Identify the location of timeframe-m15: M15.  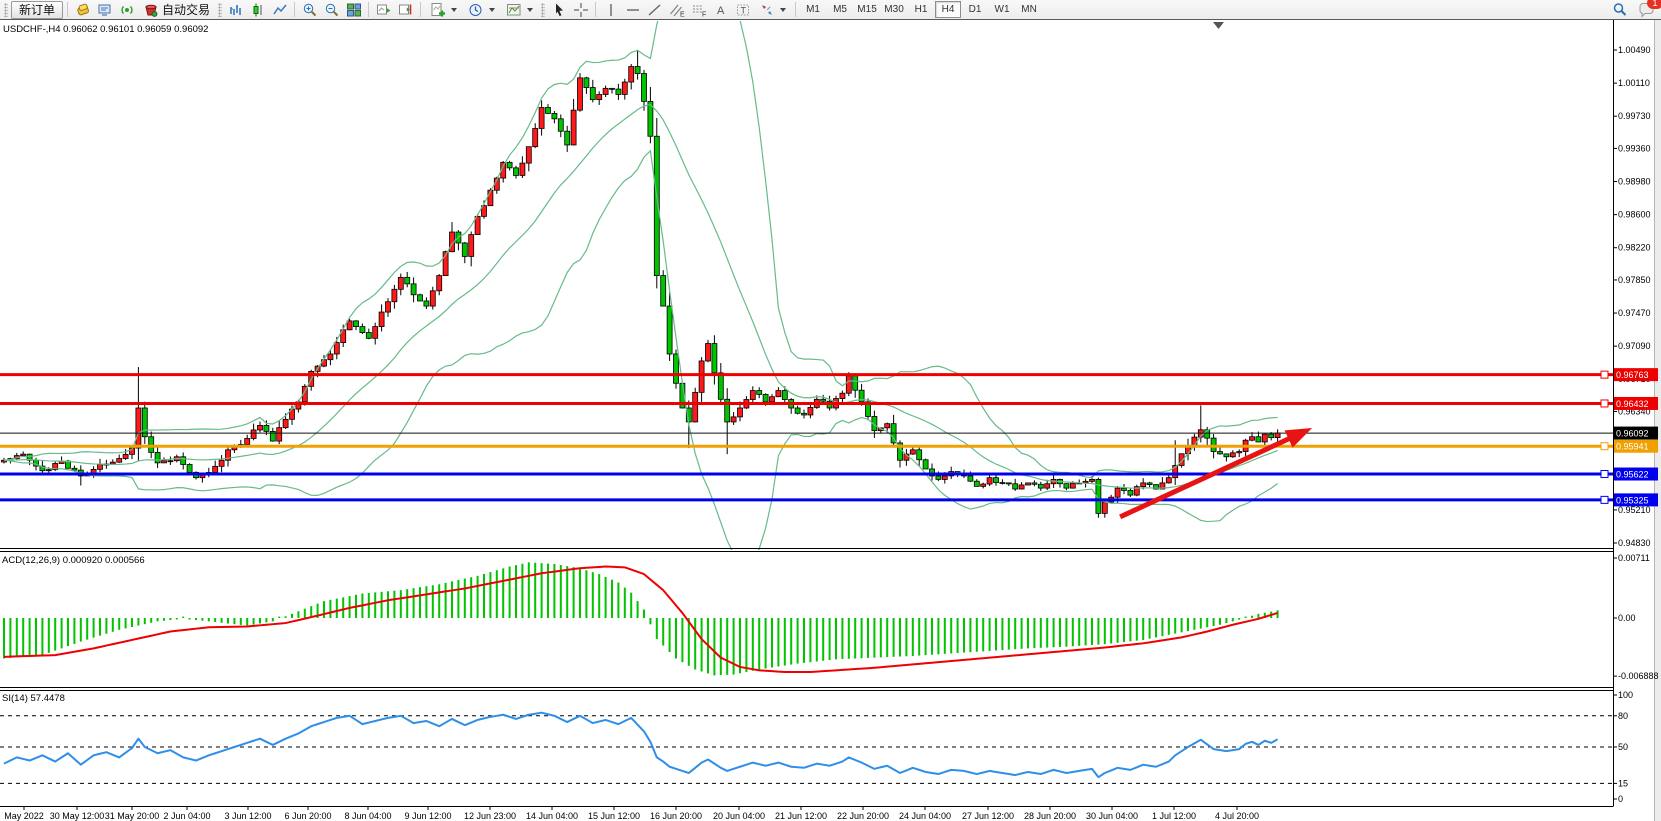
(867, 9).